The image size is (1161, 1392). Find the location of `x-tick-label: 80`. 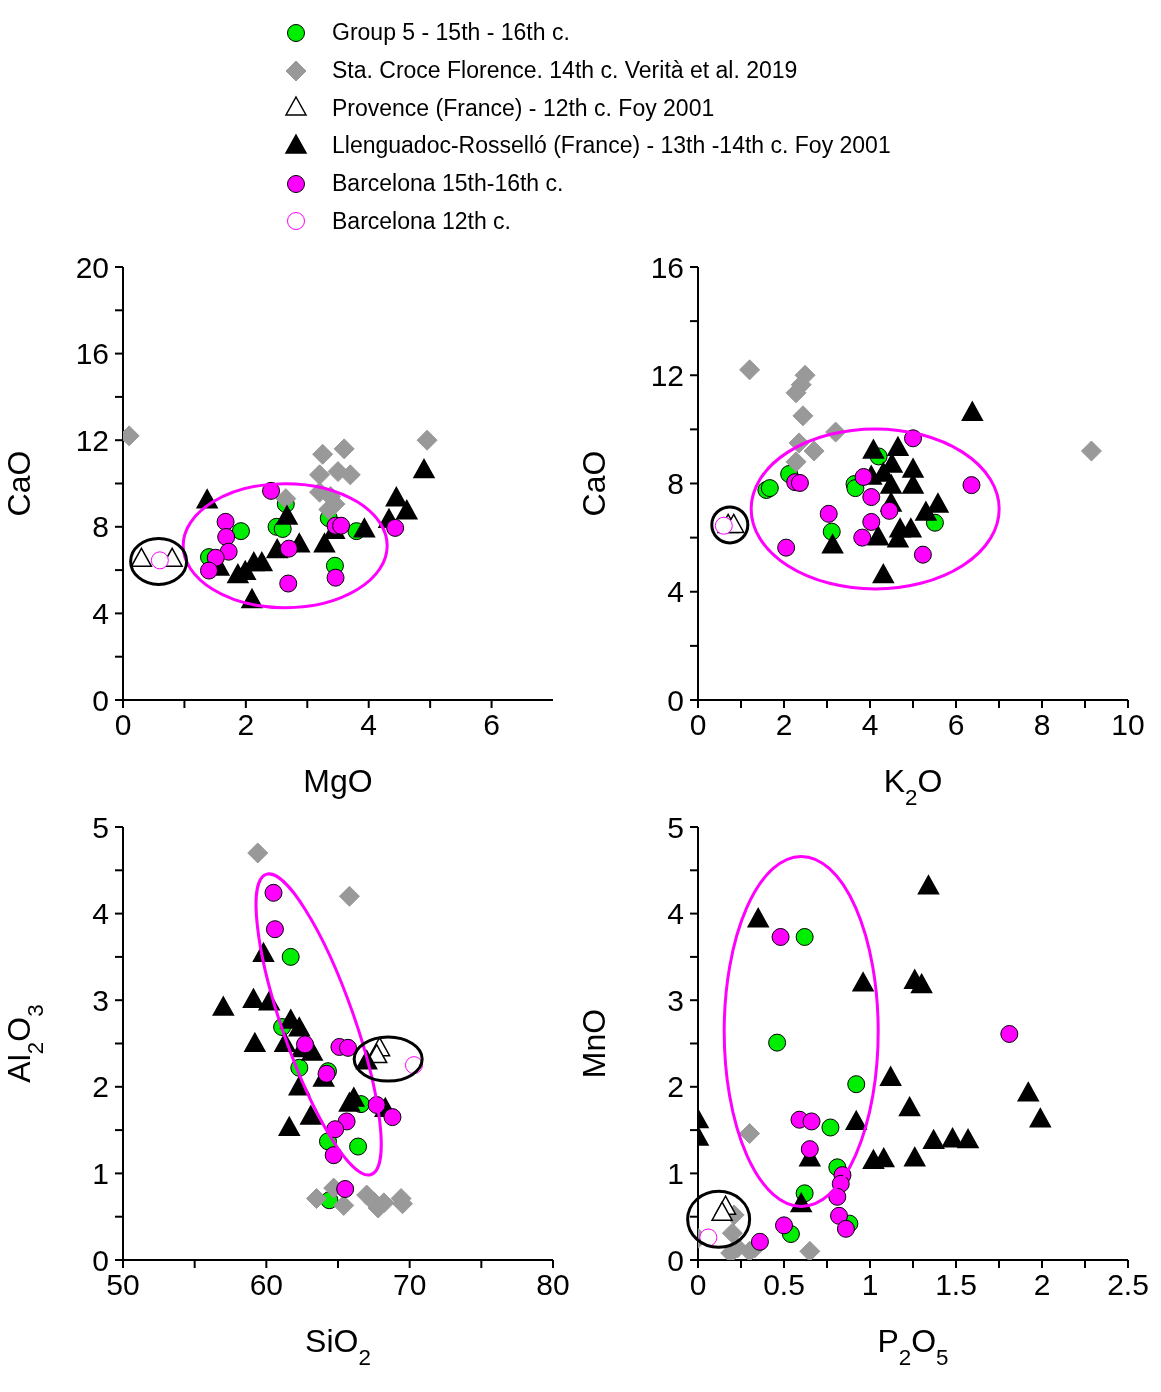

x-tick-label: 80 is located at coordinates (553, 1285).